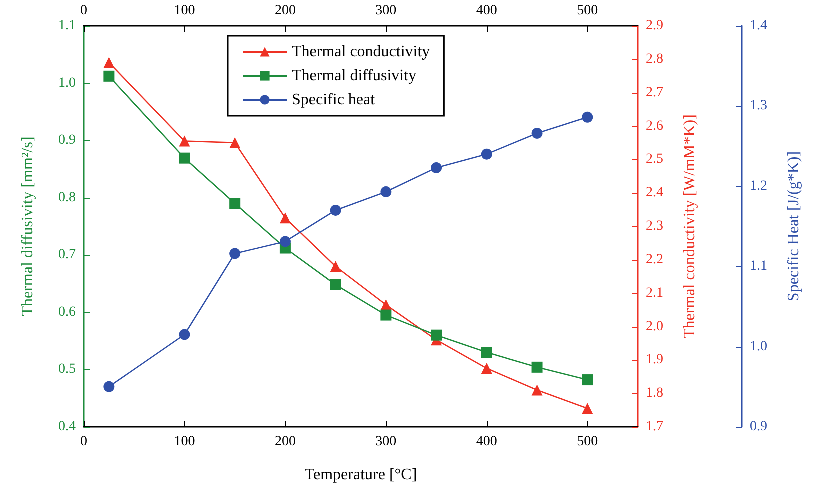 This screenshot has height=503, width=813. I want to click on legend-label: Thermal conductivity, so click(361, 52).